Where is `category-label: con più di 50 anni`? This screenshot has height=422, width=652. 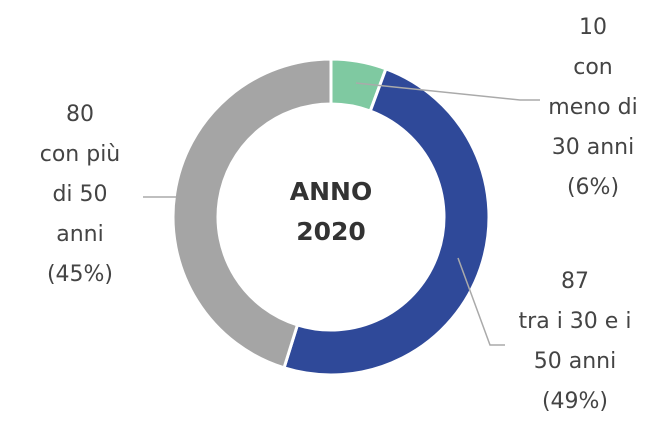
category-label: con più di 50 anni is located at coordinates (80, 194).